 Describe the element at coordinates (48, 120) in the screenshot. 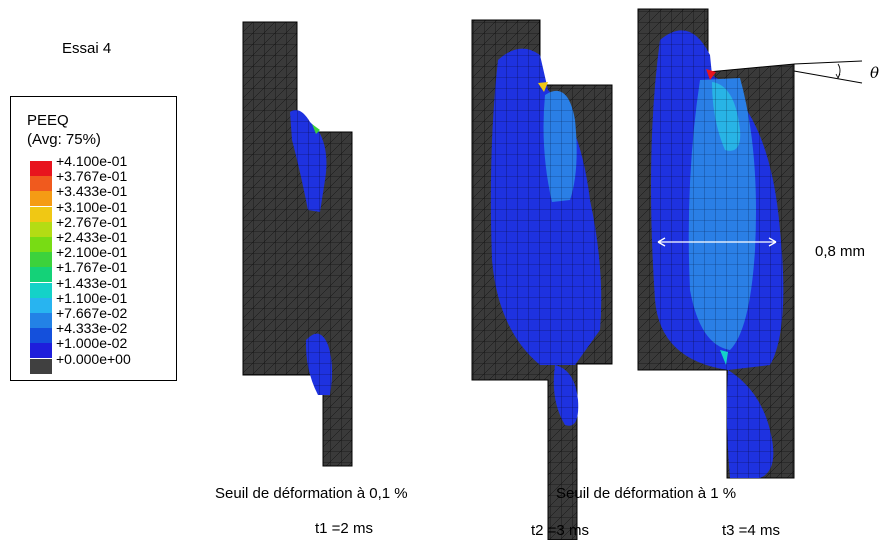

I see `legend-title: PEEQ` at that location.